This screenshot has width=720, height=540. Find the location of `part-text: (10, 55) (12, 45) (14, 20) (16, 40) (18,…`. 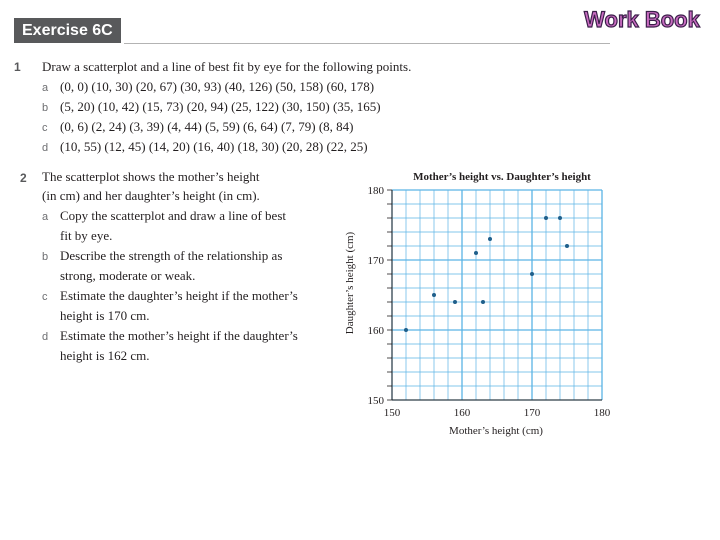

part-text: (10, 55) (12, 45) (14, 20) (16, 40) (18,… is located at coordinates (214, 146).